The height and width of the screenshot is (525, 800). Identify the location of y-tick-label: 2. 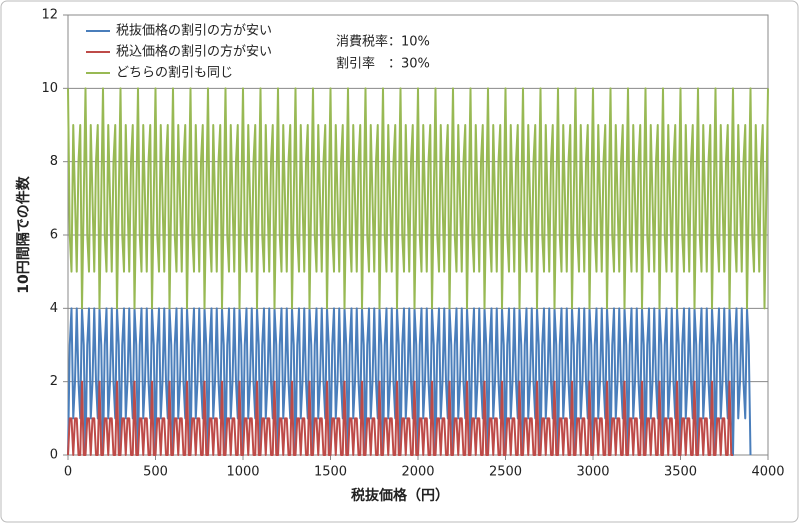
(54, 381).